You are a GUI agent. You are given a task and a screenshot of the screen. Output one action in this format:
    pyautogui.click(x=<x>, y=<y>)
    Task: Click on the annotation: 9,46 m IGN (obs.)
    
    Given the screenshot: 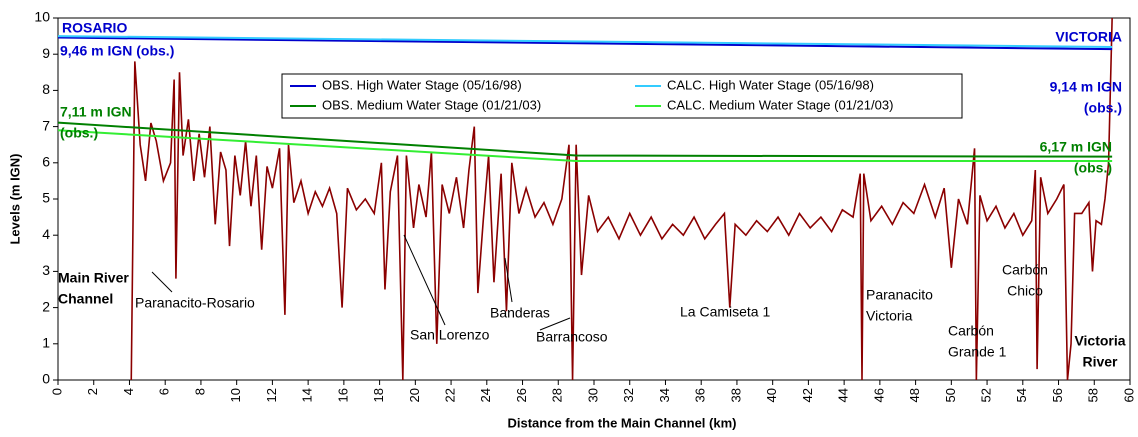 What is the action you would take?
    pyautogui.click(x=117, y=51)
    